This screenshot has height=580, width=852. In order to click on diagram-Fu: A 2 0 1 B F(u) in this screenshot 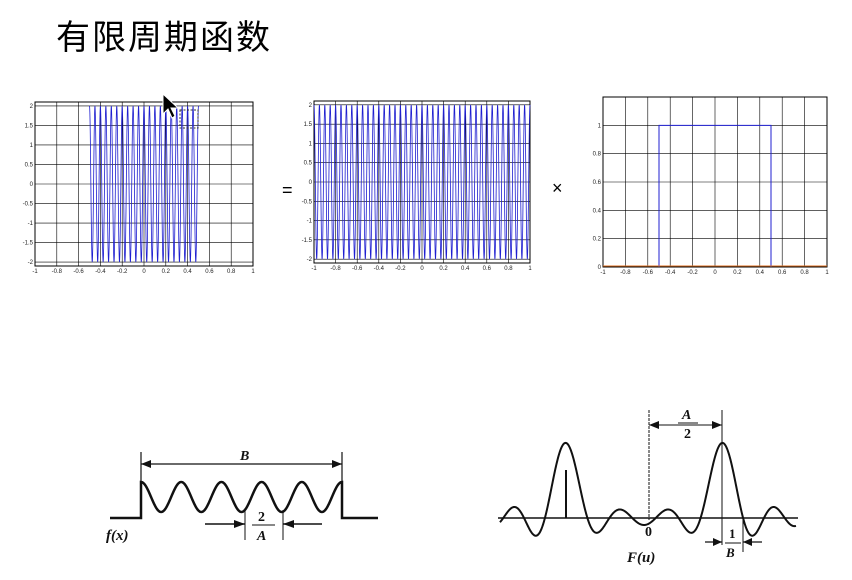, I will do `click(648, 487)`.